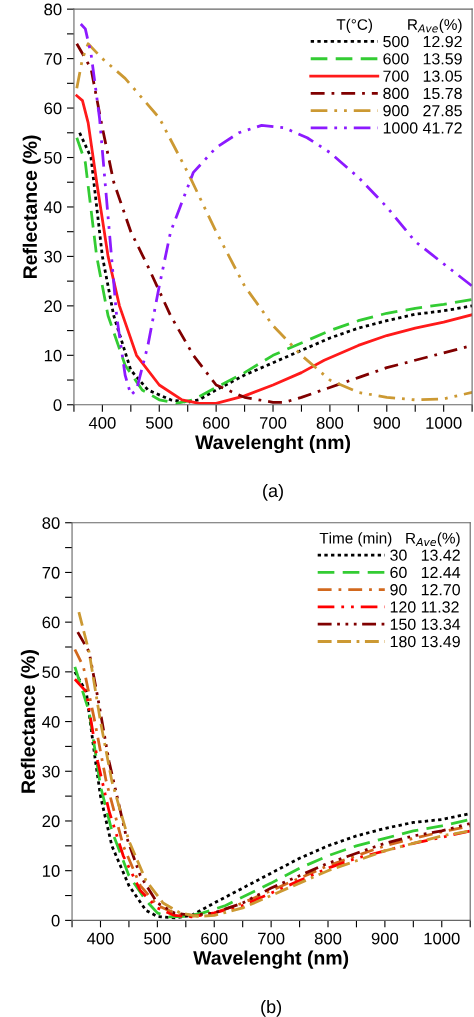 Image resolution: width=474 pixels, height=1017 pixels. Describe the element at coordinates (271, 1008) in the screenshot. I see `text: (b)` at that location.